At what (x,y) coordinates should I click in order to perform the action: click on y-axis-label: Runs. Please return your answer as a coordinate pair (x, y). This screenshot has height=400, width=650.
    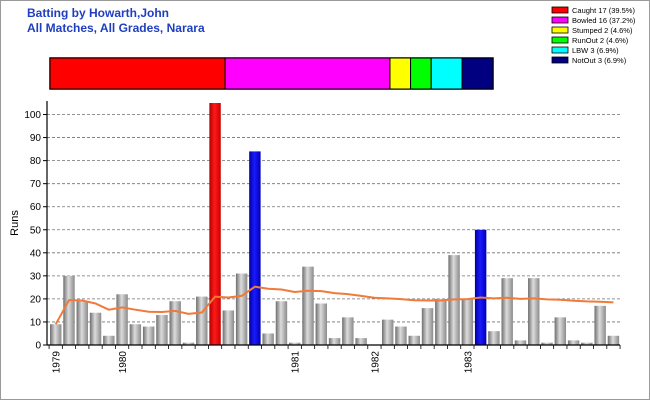
    Looking at the image, I should click on (15, 223).